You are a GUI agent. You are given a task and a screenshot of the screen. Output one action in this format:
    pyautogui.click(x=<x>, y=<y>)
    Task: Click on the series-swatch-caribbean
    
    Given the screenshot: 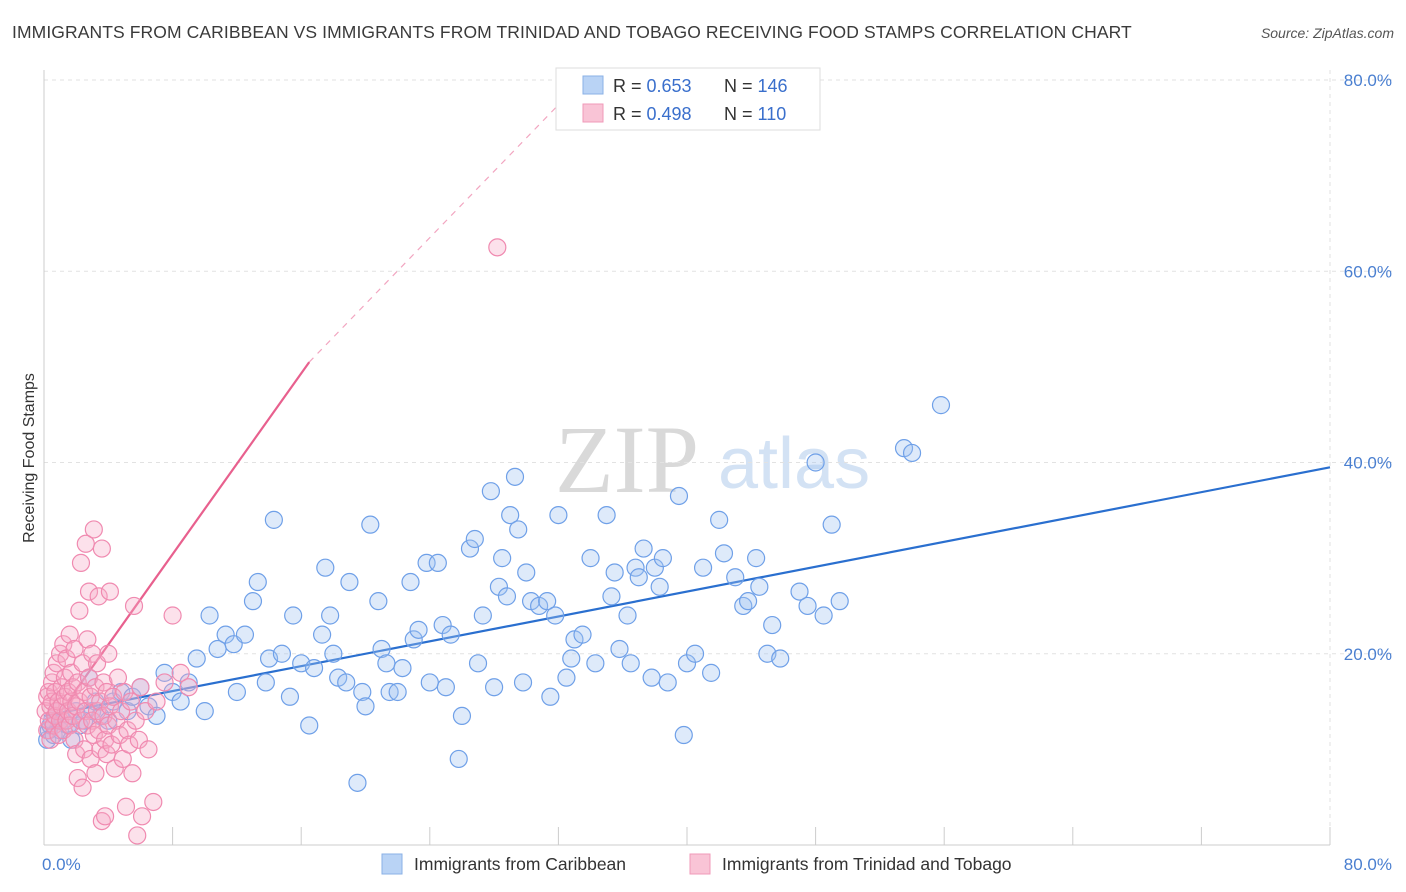 What is the action you would take?
    pyautogui.click(x=392, y=864)
    